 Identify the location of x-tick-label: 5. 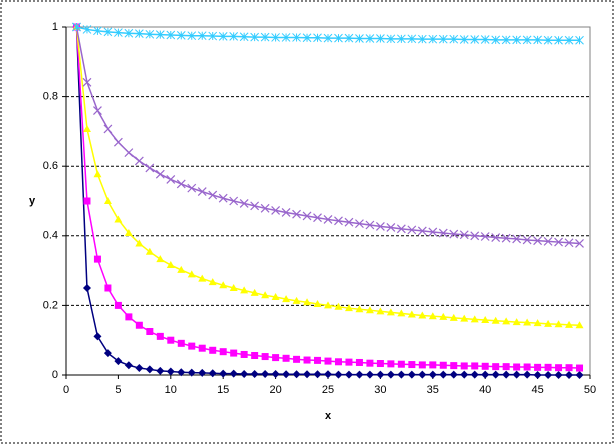
(118, 390).